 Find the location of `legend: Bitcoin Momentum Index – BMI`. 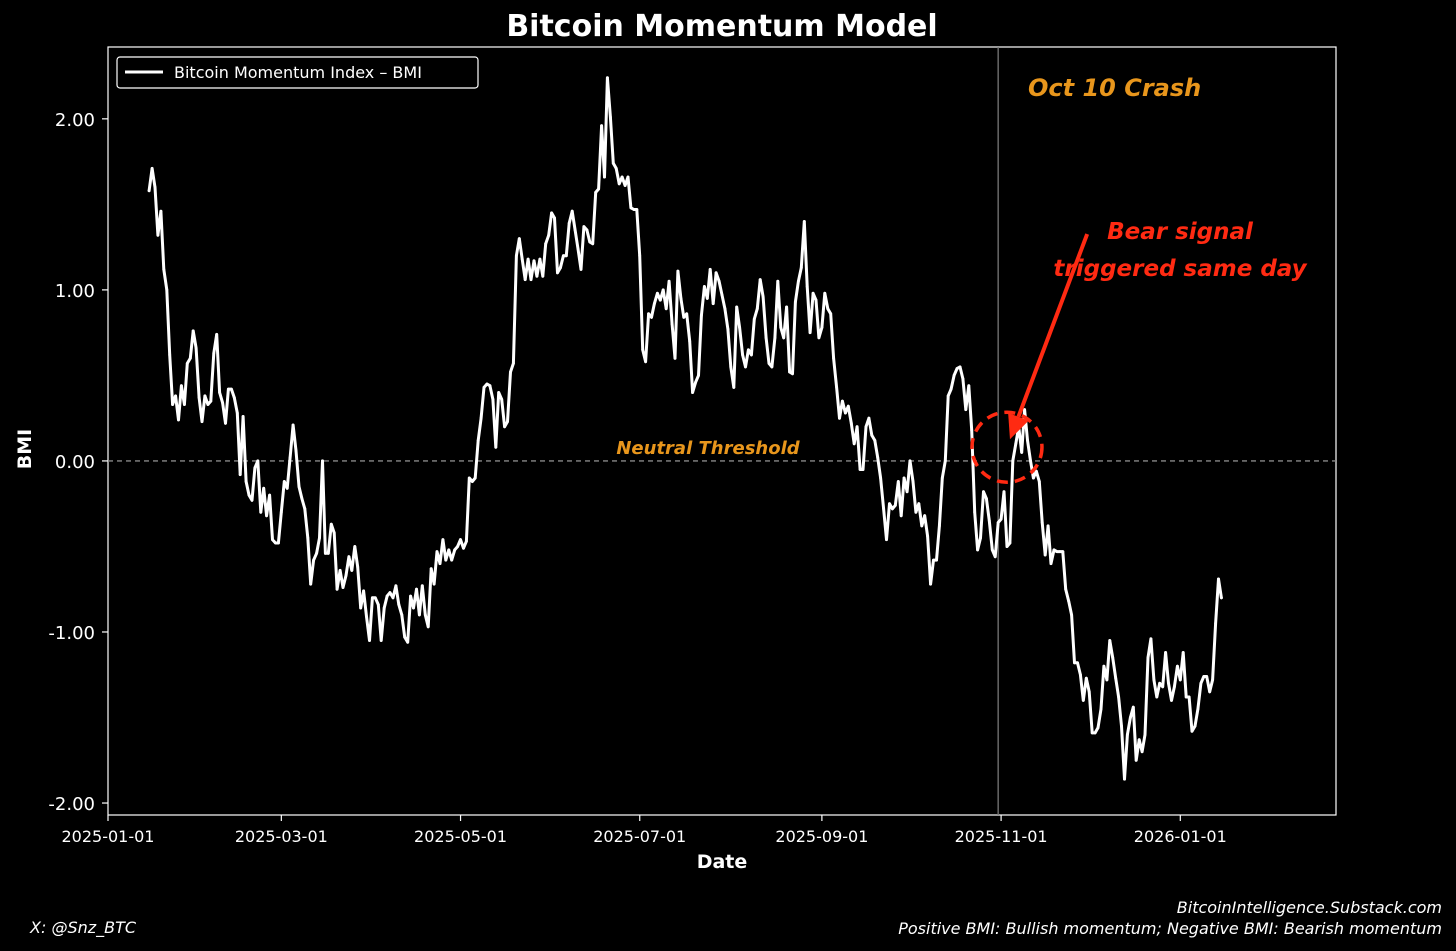

legend: Bitcoin Momentum Index – BMI is located at coordinates (297, 72).